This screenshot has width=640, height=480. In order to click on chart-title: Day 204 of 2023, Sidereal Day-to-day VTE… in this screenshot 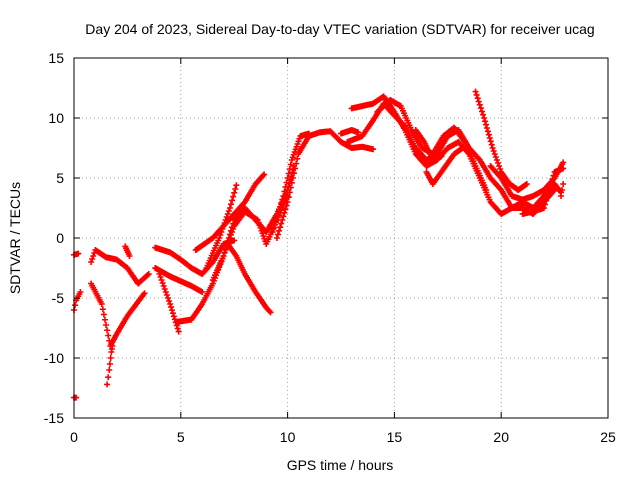, I will do `click(339, 29)`.